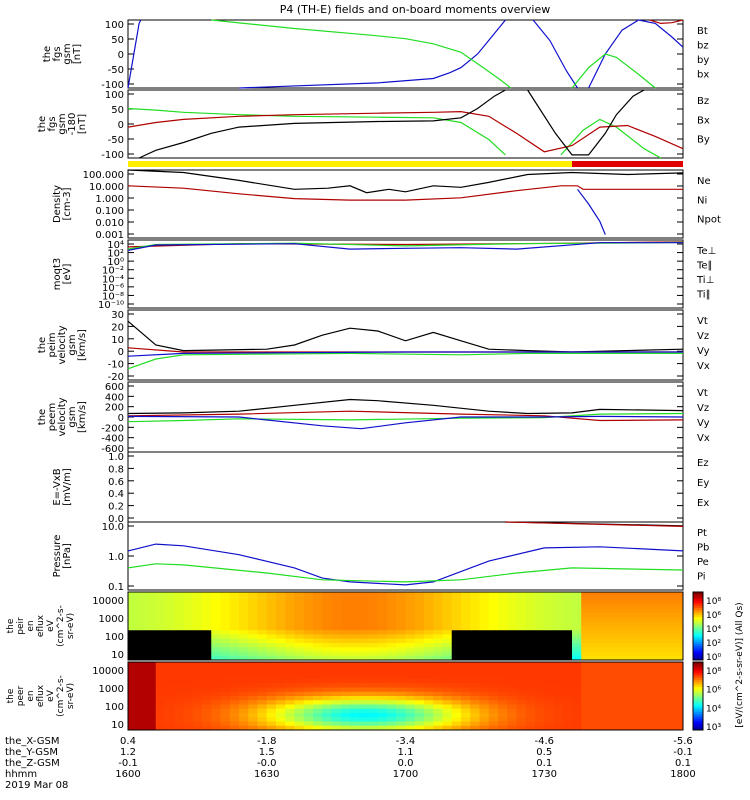 Image resolution: width=750 pixels, height=800 pixels. What do you see at coordinates (713, 644) in the screenshot?
I see `colorbar-tick: 10²` at bounding box center [713, 644].